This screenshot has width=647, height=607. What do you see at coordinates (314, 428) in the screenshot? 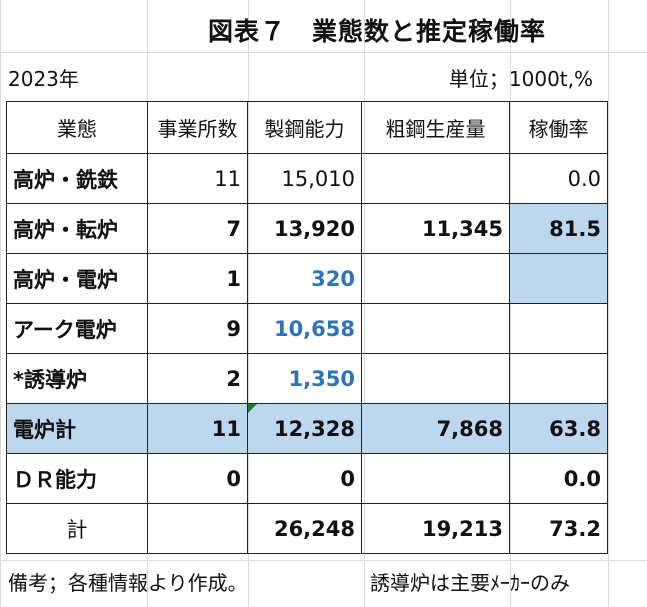
I see `row-capacity-value: 12,328` at bounding box center [314, 428].